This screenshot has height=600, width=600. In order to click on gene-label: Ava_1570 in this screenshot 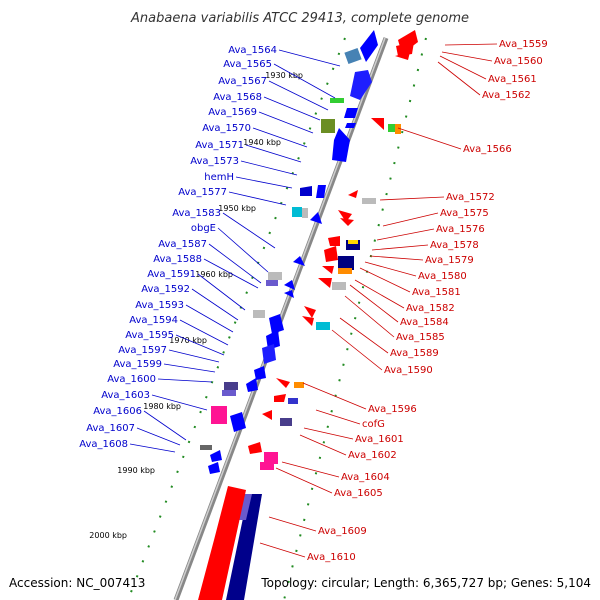, I will do `click(226, 128)`.